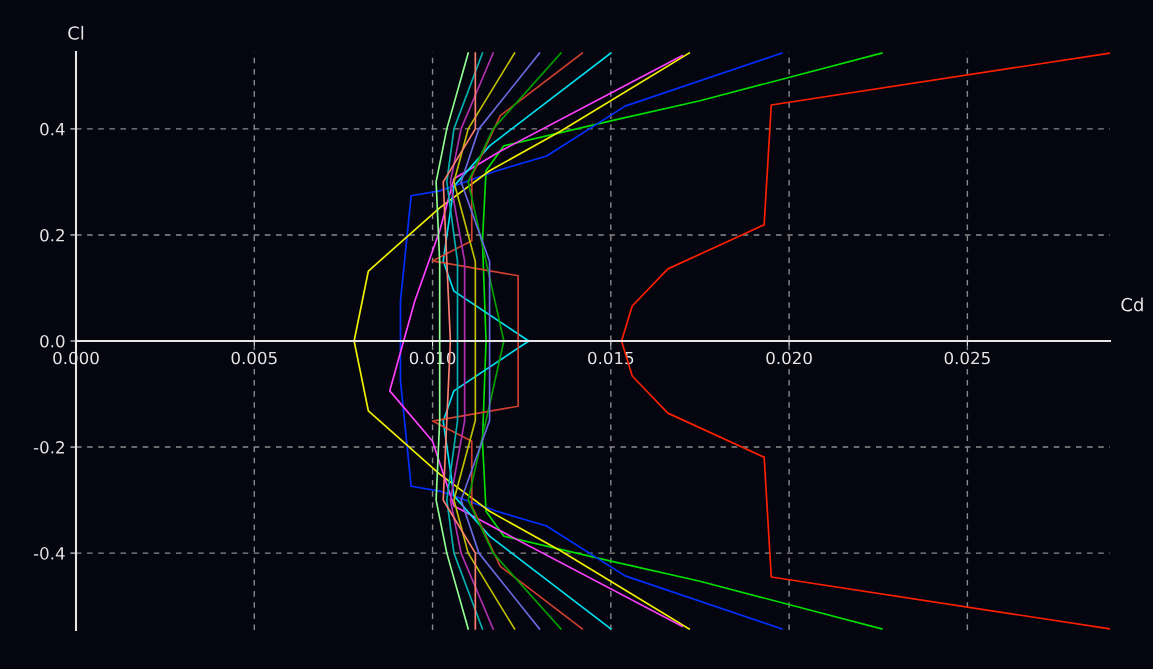  Describe the element at coordinates (254, 358) in the screenshot. I see `x-tick-label: 0.005` at that location.